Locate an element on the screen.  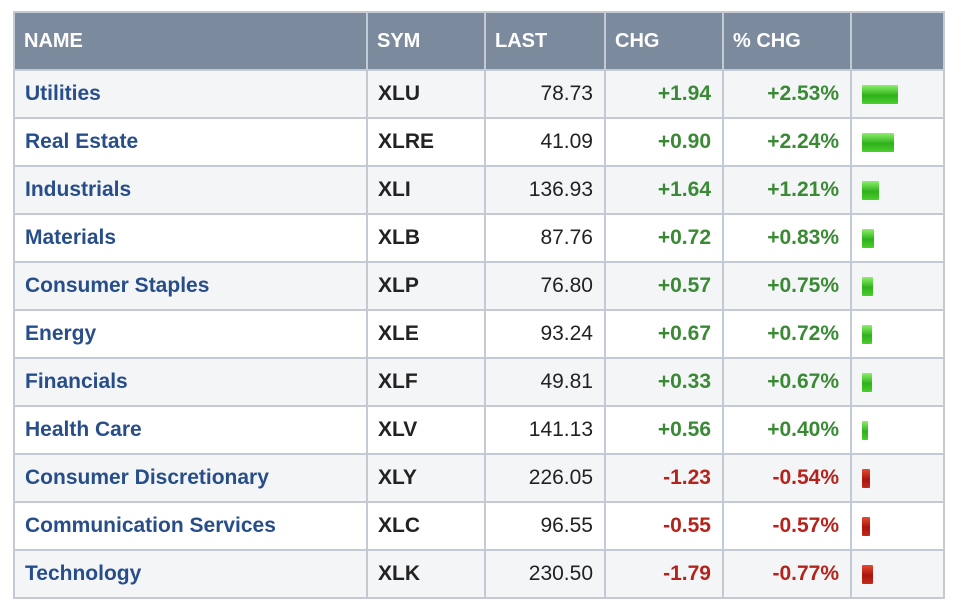
change-cell: -0.55 is located at coordinates (664, 526).